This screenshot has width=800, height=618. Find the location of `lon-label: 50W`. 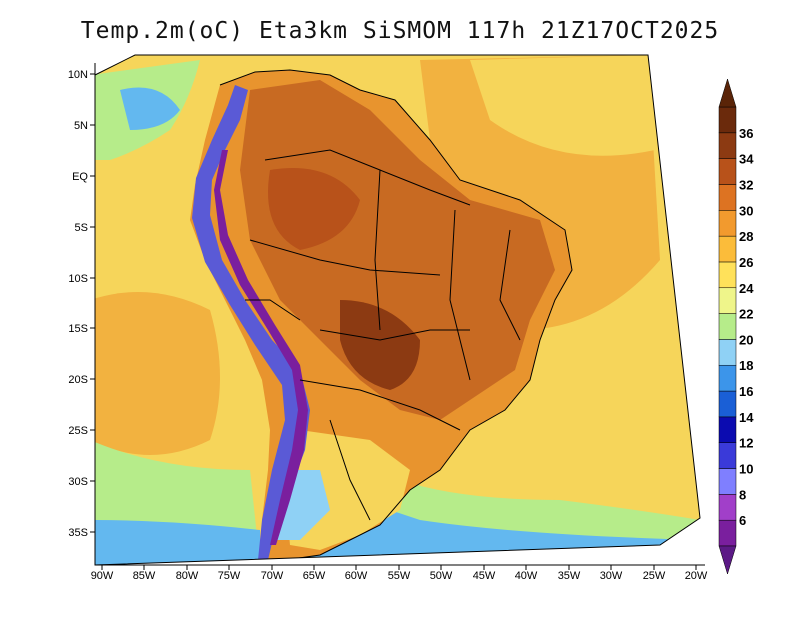

lon-label: 50W is located at coordinates (441, 576).